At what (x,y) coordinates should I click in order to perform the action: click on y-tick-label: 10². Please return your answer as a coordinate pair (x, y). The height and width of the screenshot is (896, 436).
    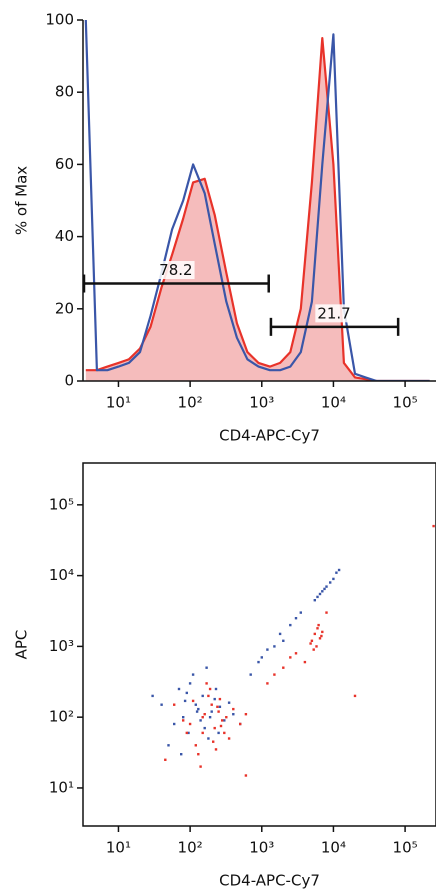
    Looking at the image, I should click on (61, 717).